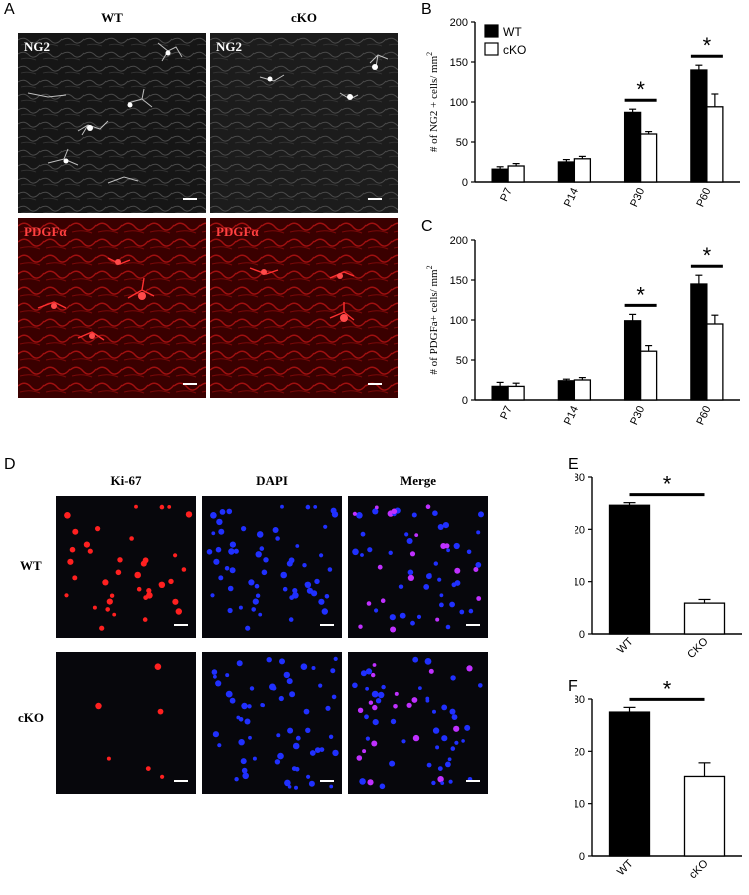  I want to click on y-tick-label: 0, so click(465, 401).